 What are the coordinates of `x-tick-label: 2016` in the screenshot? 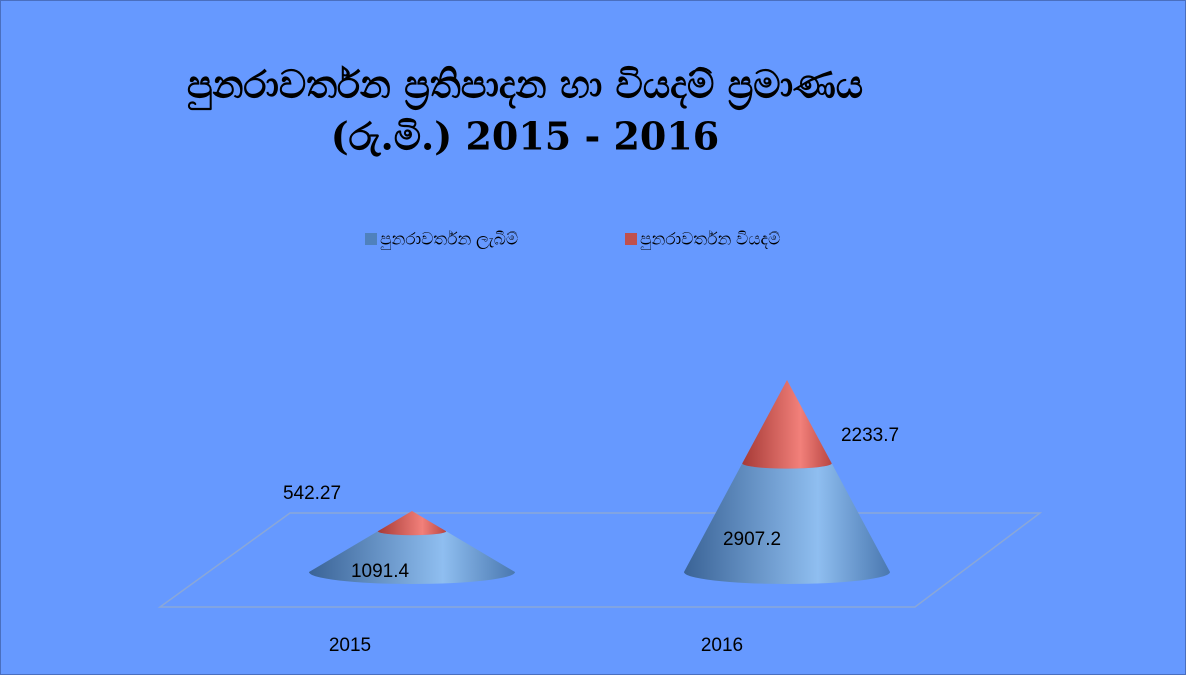 It's located at (722, 645).